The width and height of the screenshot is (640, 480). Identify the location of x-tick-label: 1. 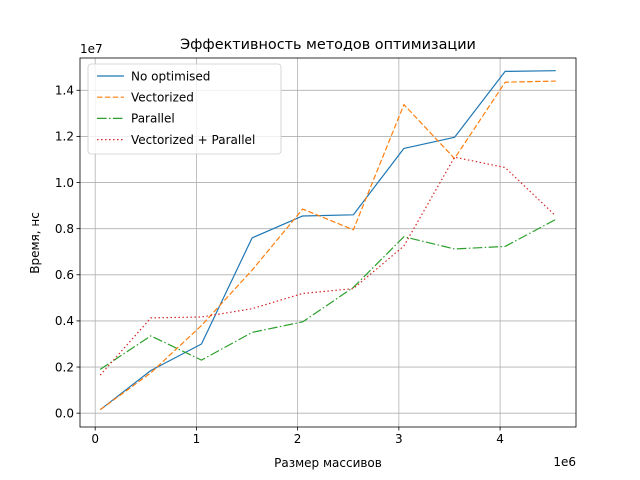
(197, 439).